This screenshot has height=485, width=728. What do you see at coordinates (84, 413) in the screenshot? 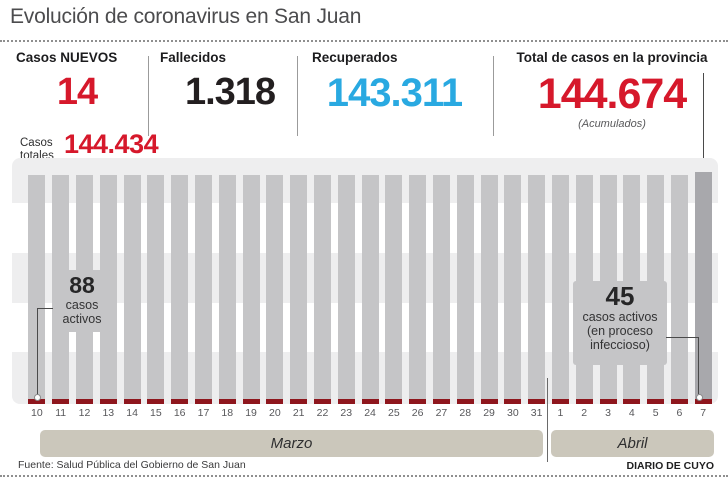
I see `x-tick-label: 12` at bounding box center [84, 413].